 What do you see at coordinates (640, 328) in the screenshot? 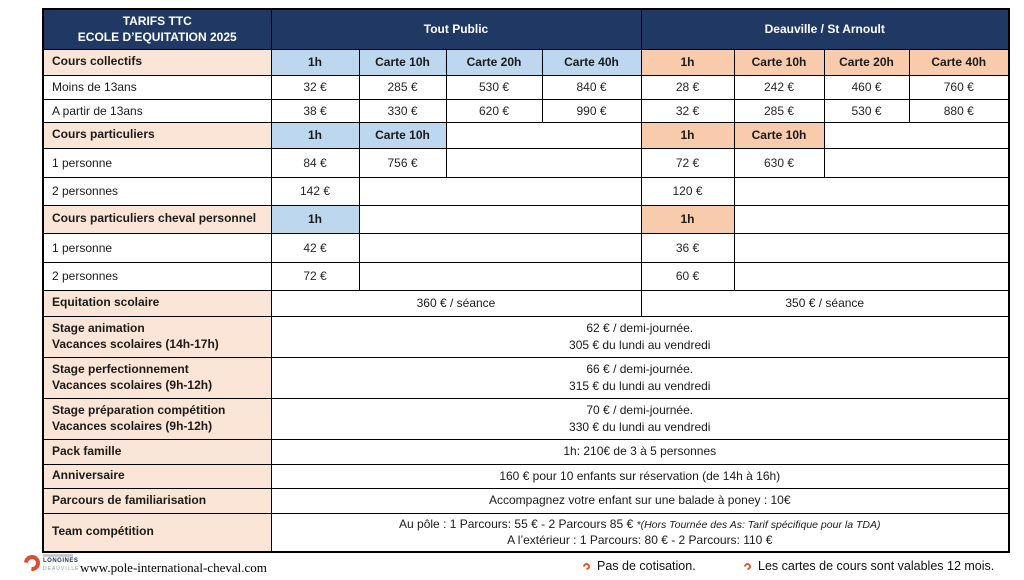
I see `stage-price-line1: 62 € / demi-journée.` at bounding box center [640, 328].